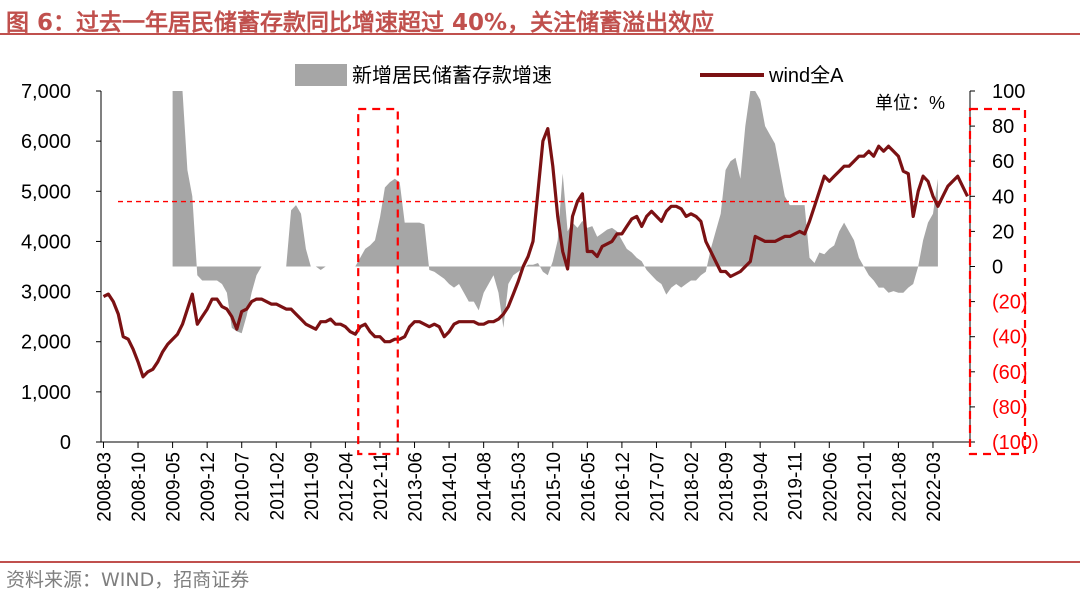 Image resolution: width=1080 pixels, height=592 pixels. What do you see at coordinates (46, 293) in the screenshot?
I see `y-left-tick-label: 3,000` at bounding box center [46, 293].